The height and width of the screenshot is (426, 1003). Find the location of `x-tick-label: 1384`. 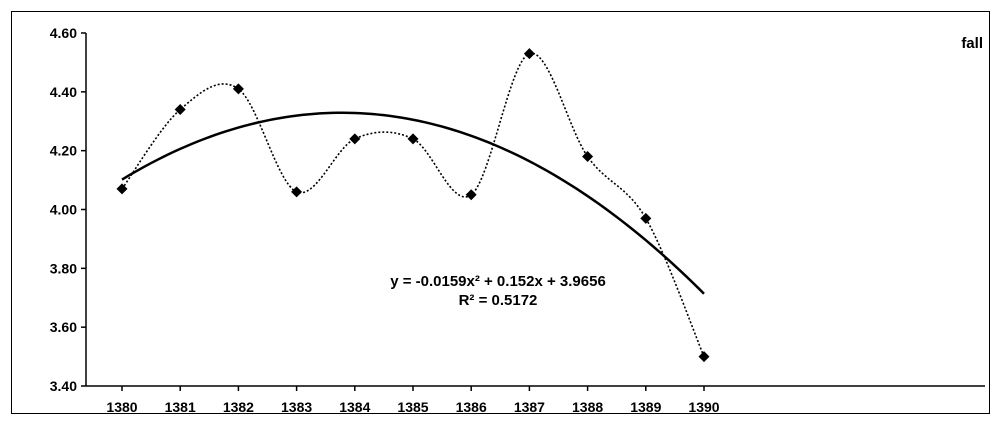

x-tick-label: 1384 is located at coordinates (354, 407).